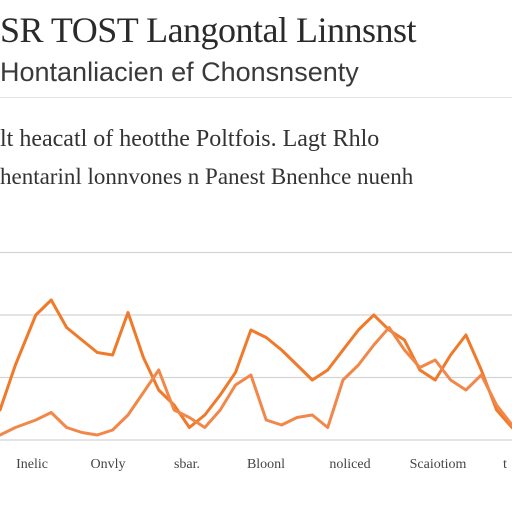  I want to click on x-axis-tick-labels: Inelic Onvly sbar. Bloonl noliced Scaiotiom t, so click(261, 464).